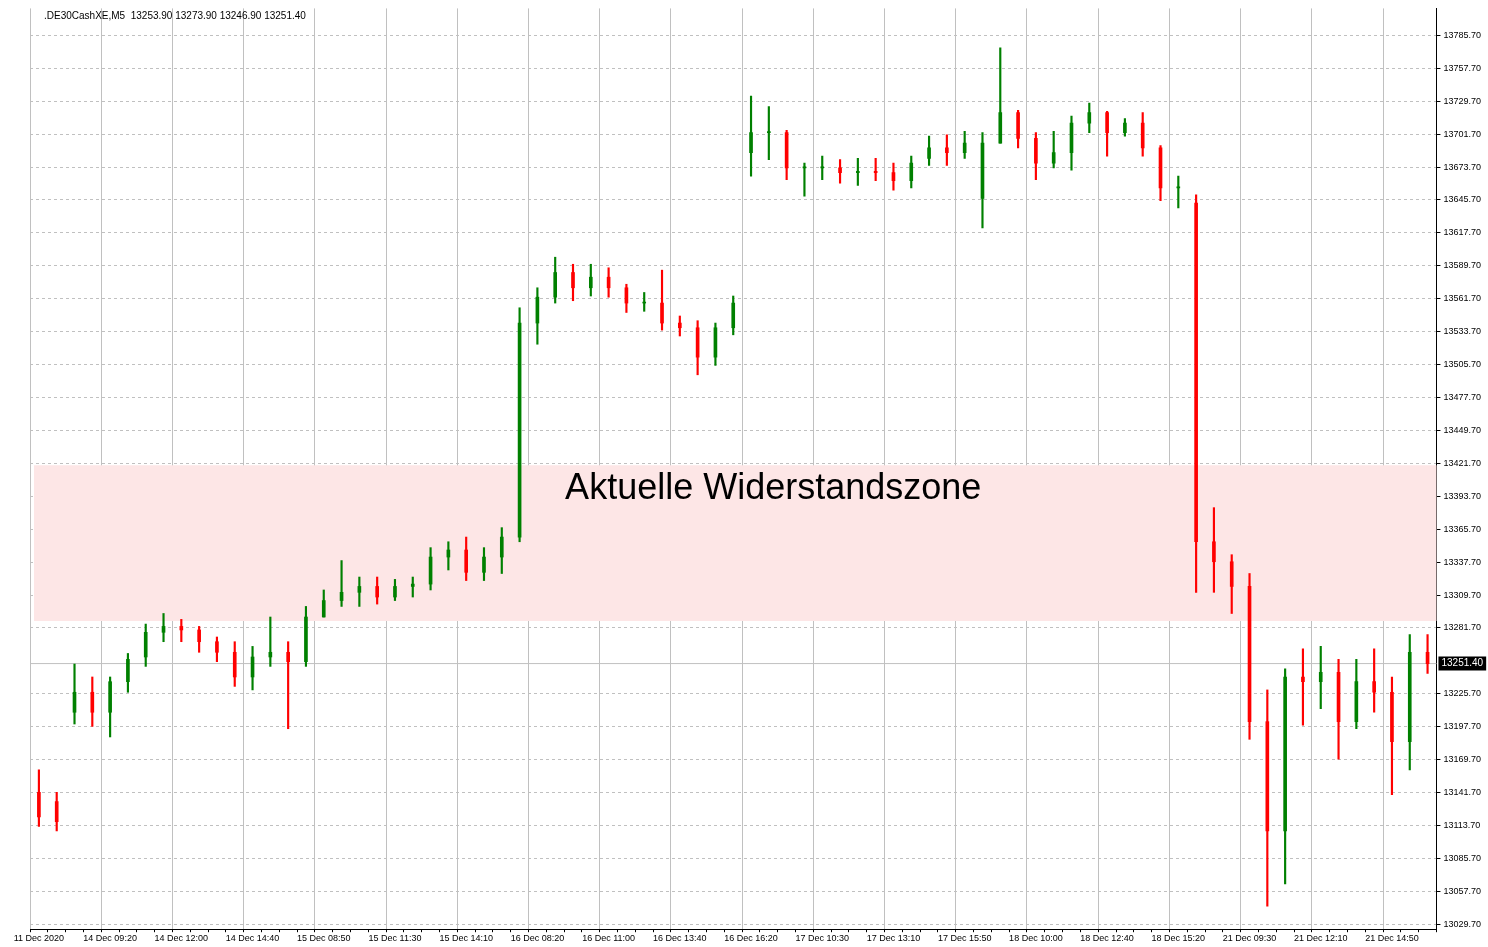  I want to click on x-tick-label: 17 Dec 15:50, so click(964, 938).